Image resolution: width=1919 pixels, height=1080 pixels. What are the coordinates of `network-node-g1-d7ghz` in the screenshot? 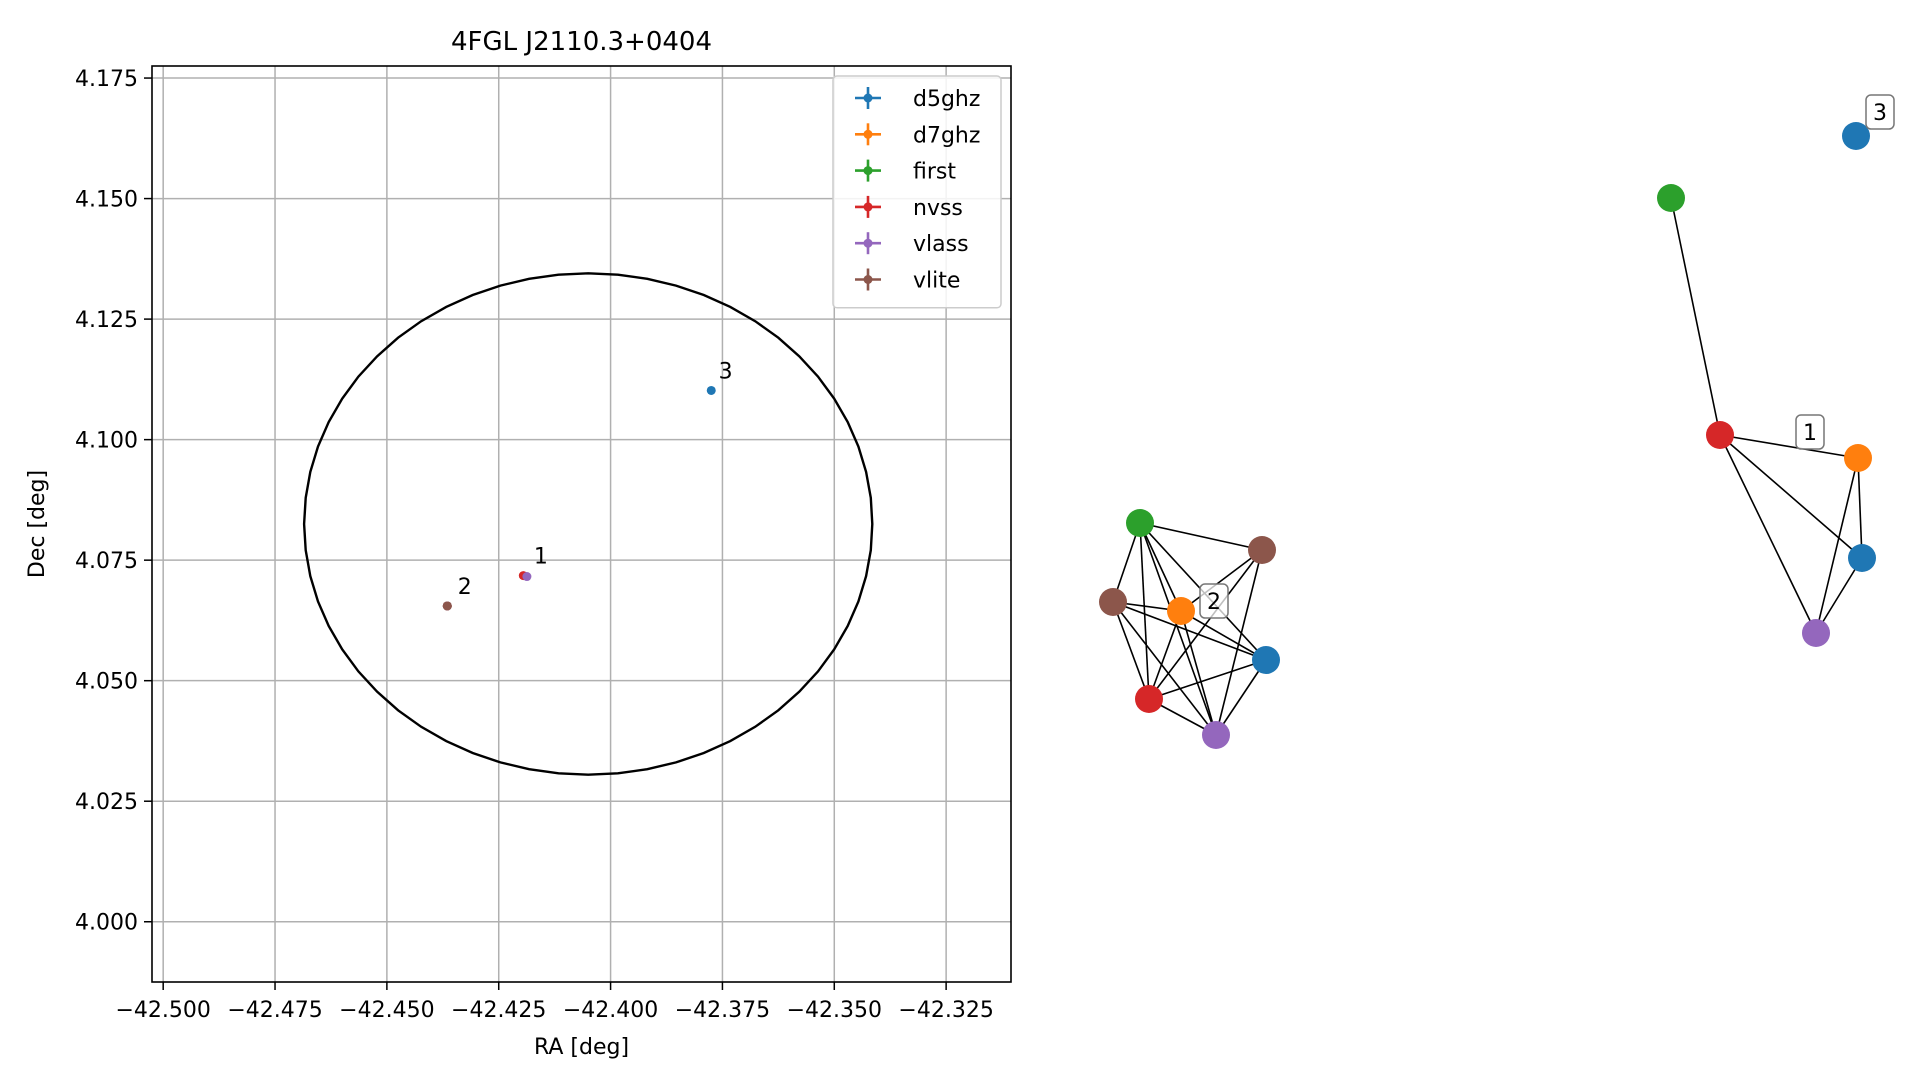 It's located at (1858, 458).